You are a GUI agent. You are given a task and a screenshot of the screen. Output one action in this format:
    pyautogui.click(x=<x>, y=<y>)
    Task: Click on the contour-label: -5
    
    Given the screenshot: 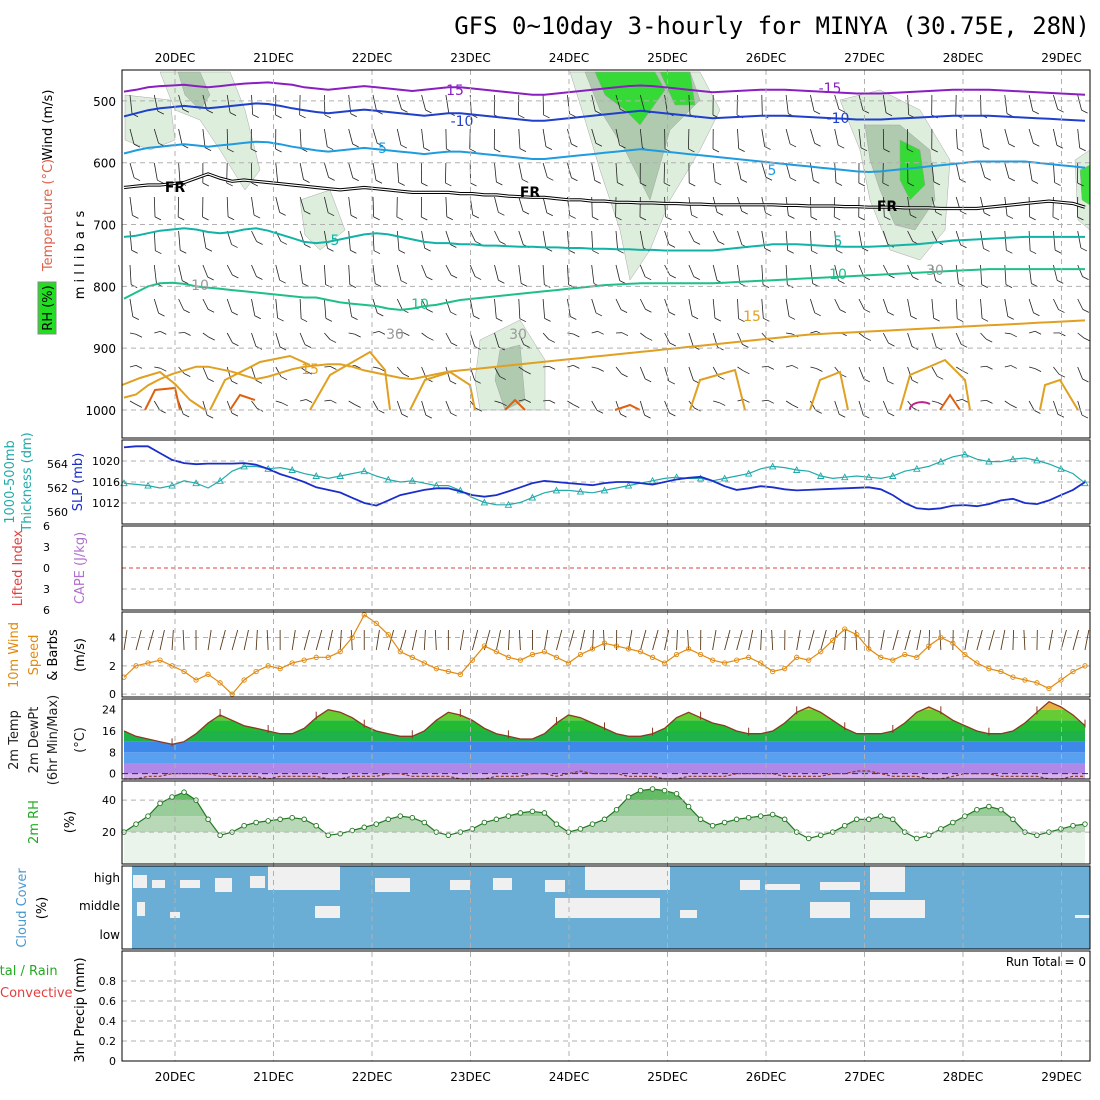 What is the action you would take?
    pyautogui.click(x=380, y=149)
    